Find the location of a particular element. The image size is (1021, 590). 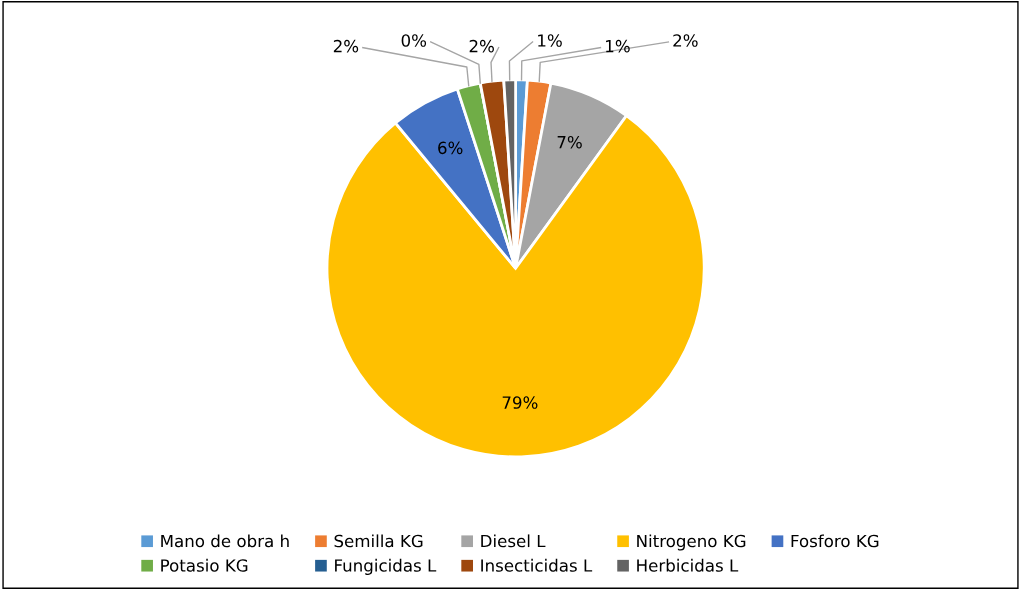

legend-label: Mano de obra h is located at coordinates (225, 541).